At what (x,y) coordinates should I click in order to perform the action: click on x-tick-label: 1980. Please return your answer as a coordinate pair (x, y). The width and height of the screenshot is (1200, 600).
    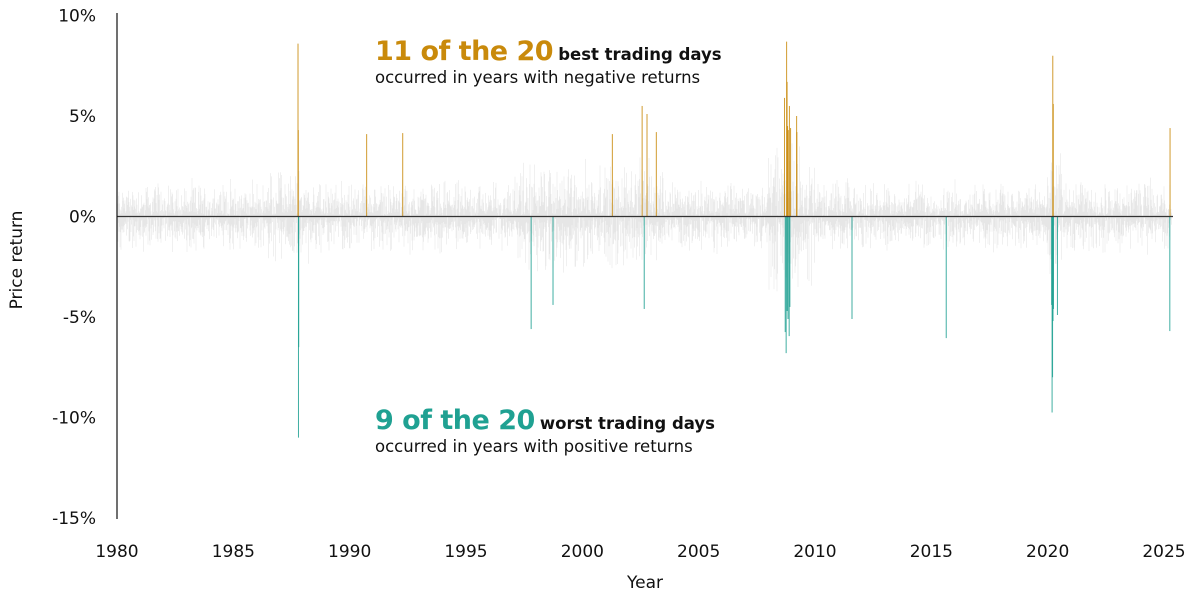
    Looking at the image, I should click on (116, 552).